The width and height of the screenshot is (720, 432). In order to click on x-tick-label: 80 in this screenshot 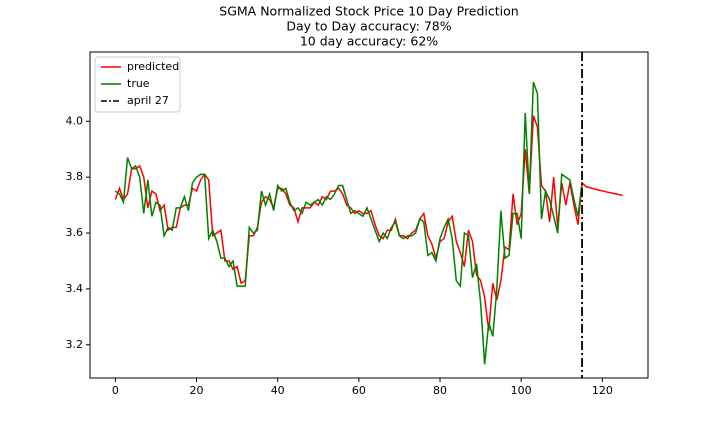, I will do `click(440, 390)`.